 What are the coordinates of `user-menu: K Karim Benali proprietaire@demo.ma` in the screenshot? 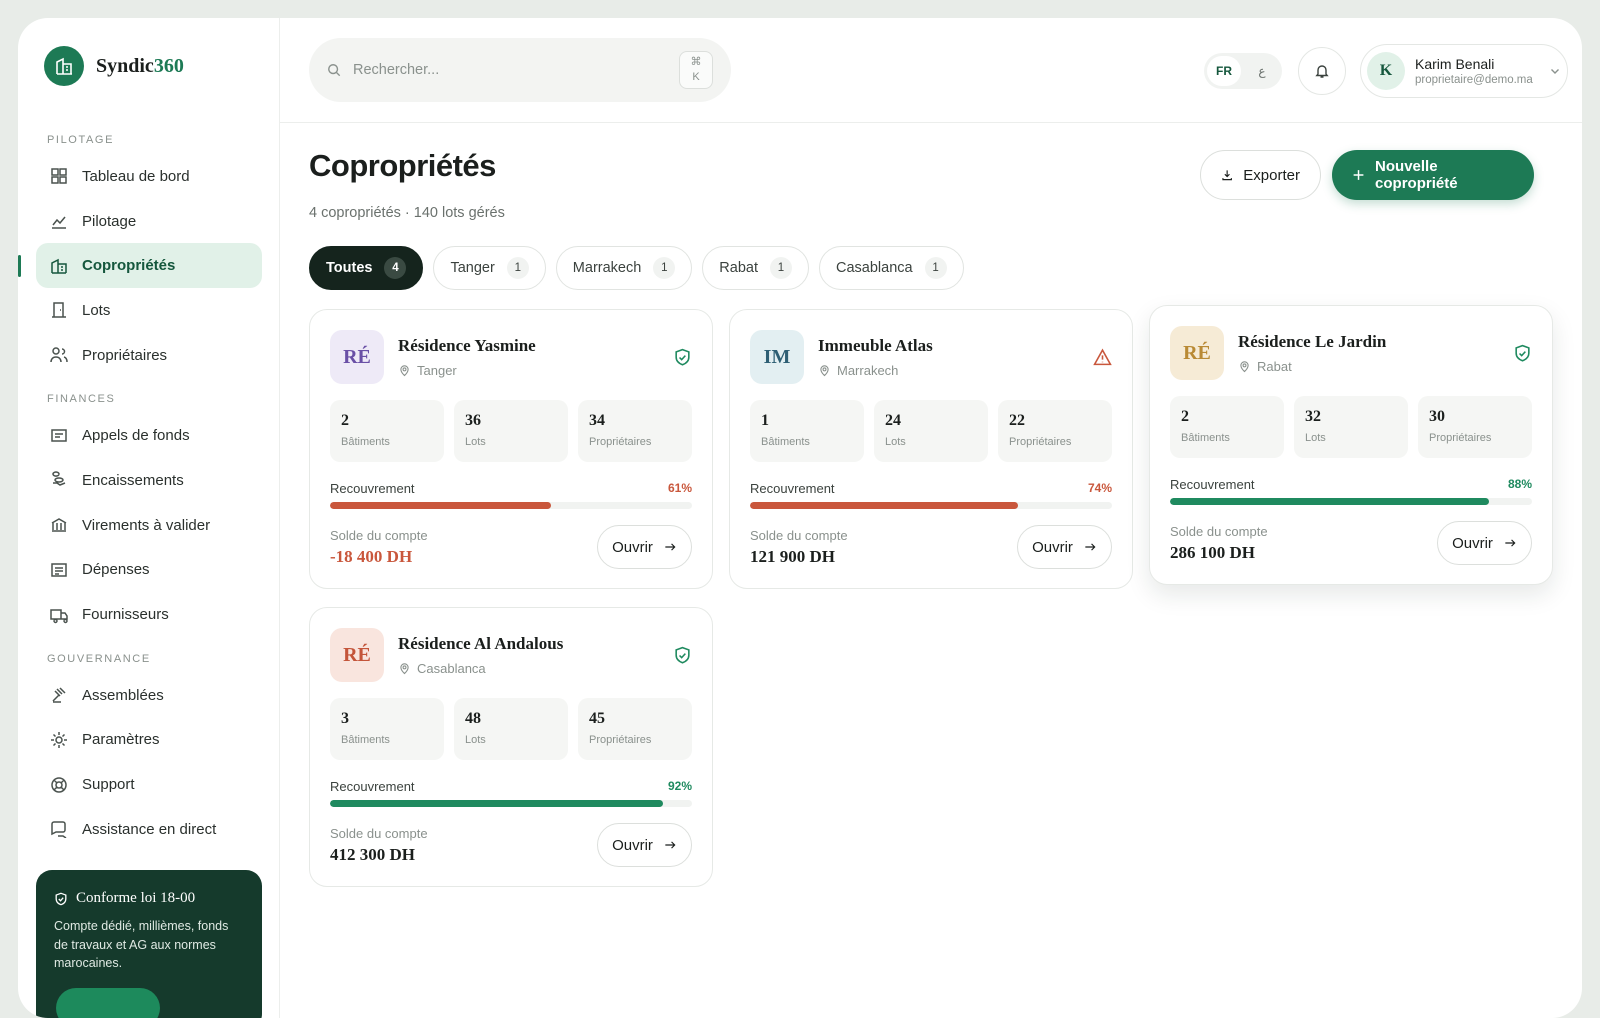 It's located at (1464, 71).